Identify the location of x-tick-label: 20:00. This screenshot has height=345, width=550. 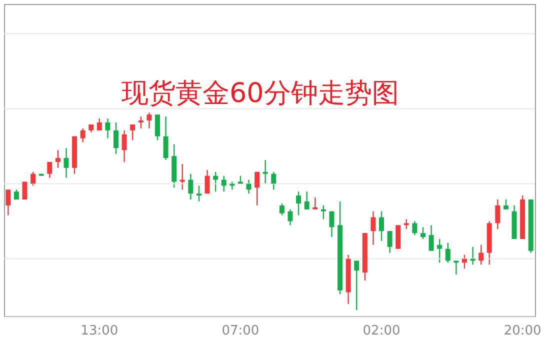
(523, 331).